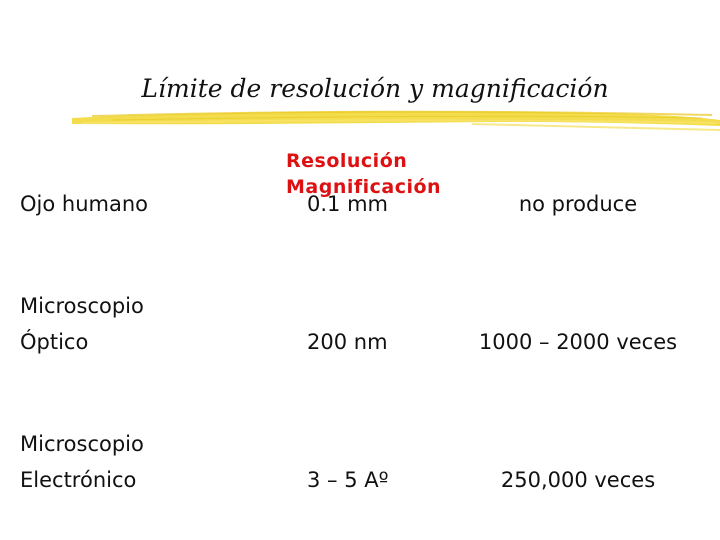  I want to click on row-2-magnification: 1000 – 2000 veces, so click(578, 342).